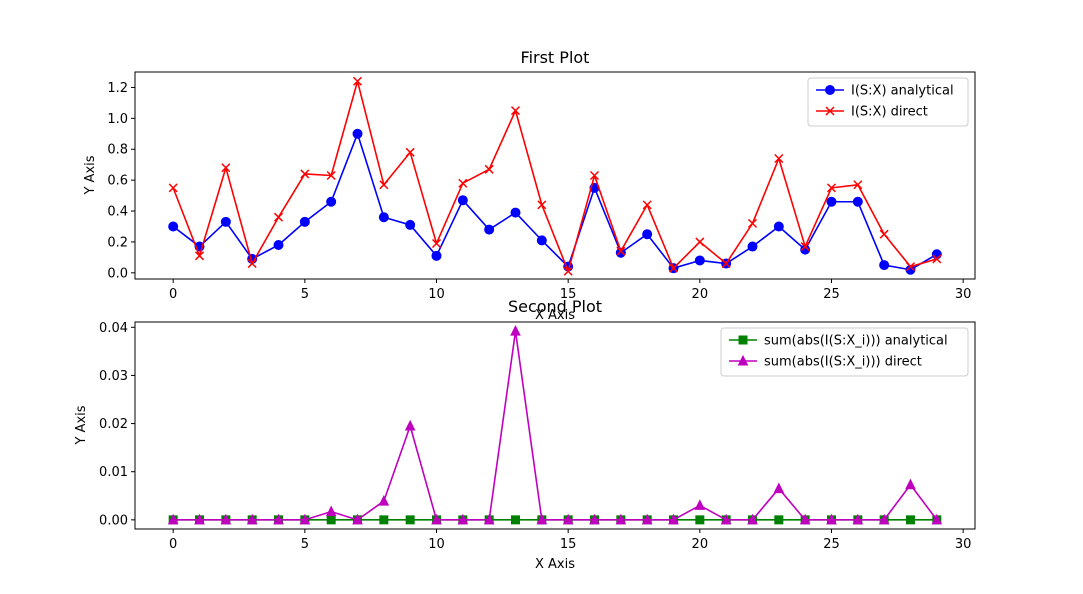 This screenshot has width=1083, height=594. What do you see at coordinates (856, 341) in the screenshot?
I see `legend-label: sum(abs(I(S:X_i))) analytical` at bounding box center [856, 341].